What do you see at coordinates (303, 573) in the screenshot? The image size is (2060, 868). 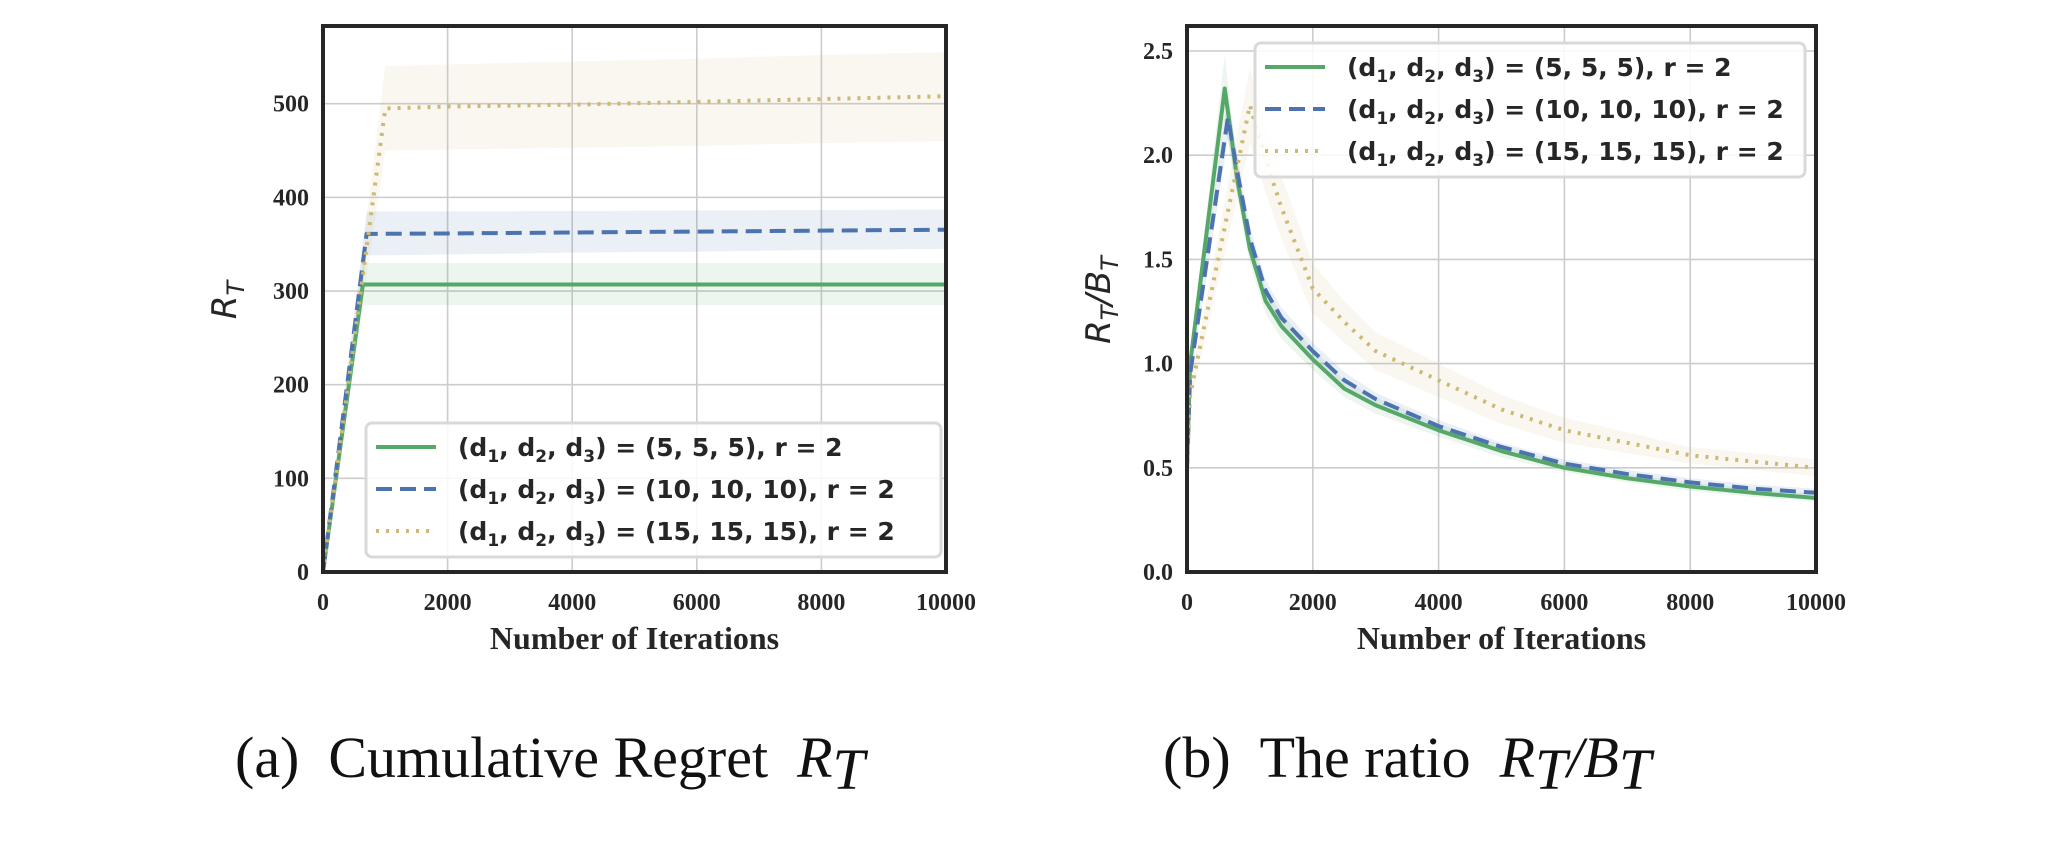 I see `y-tick-label: 0` at bounding box center [303, 573].